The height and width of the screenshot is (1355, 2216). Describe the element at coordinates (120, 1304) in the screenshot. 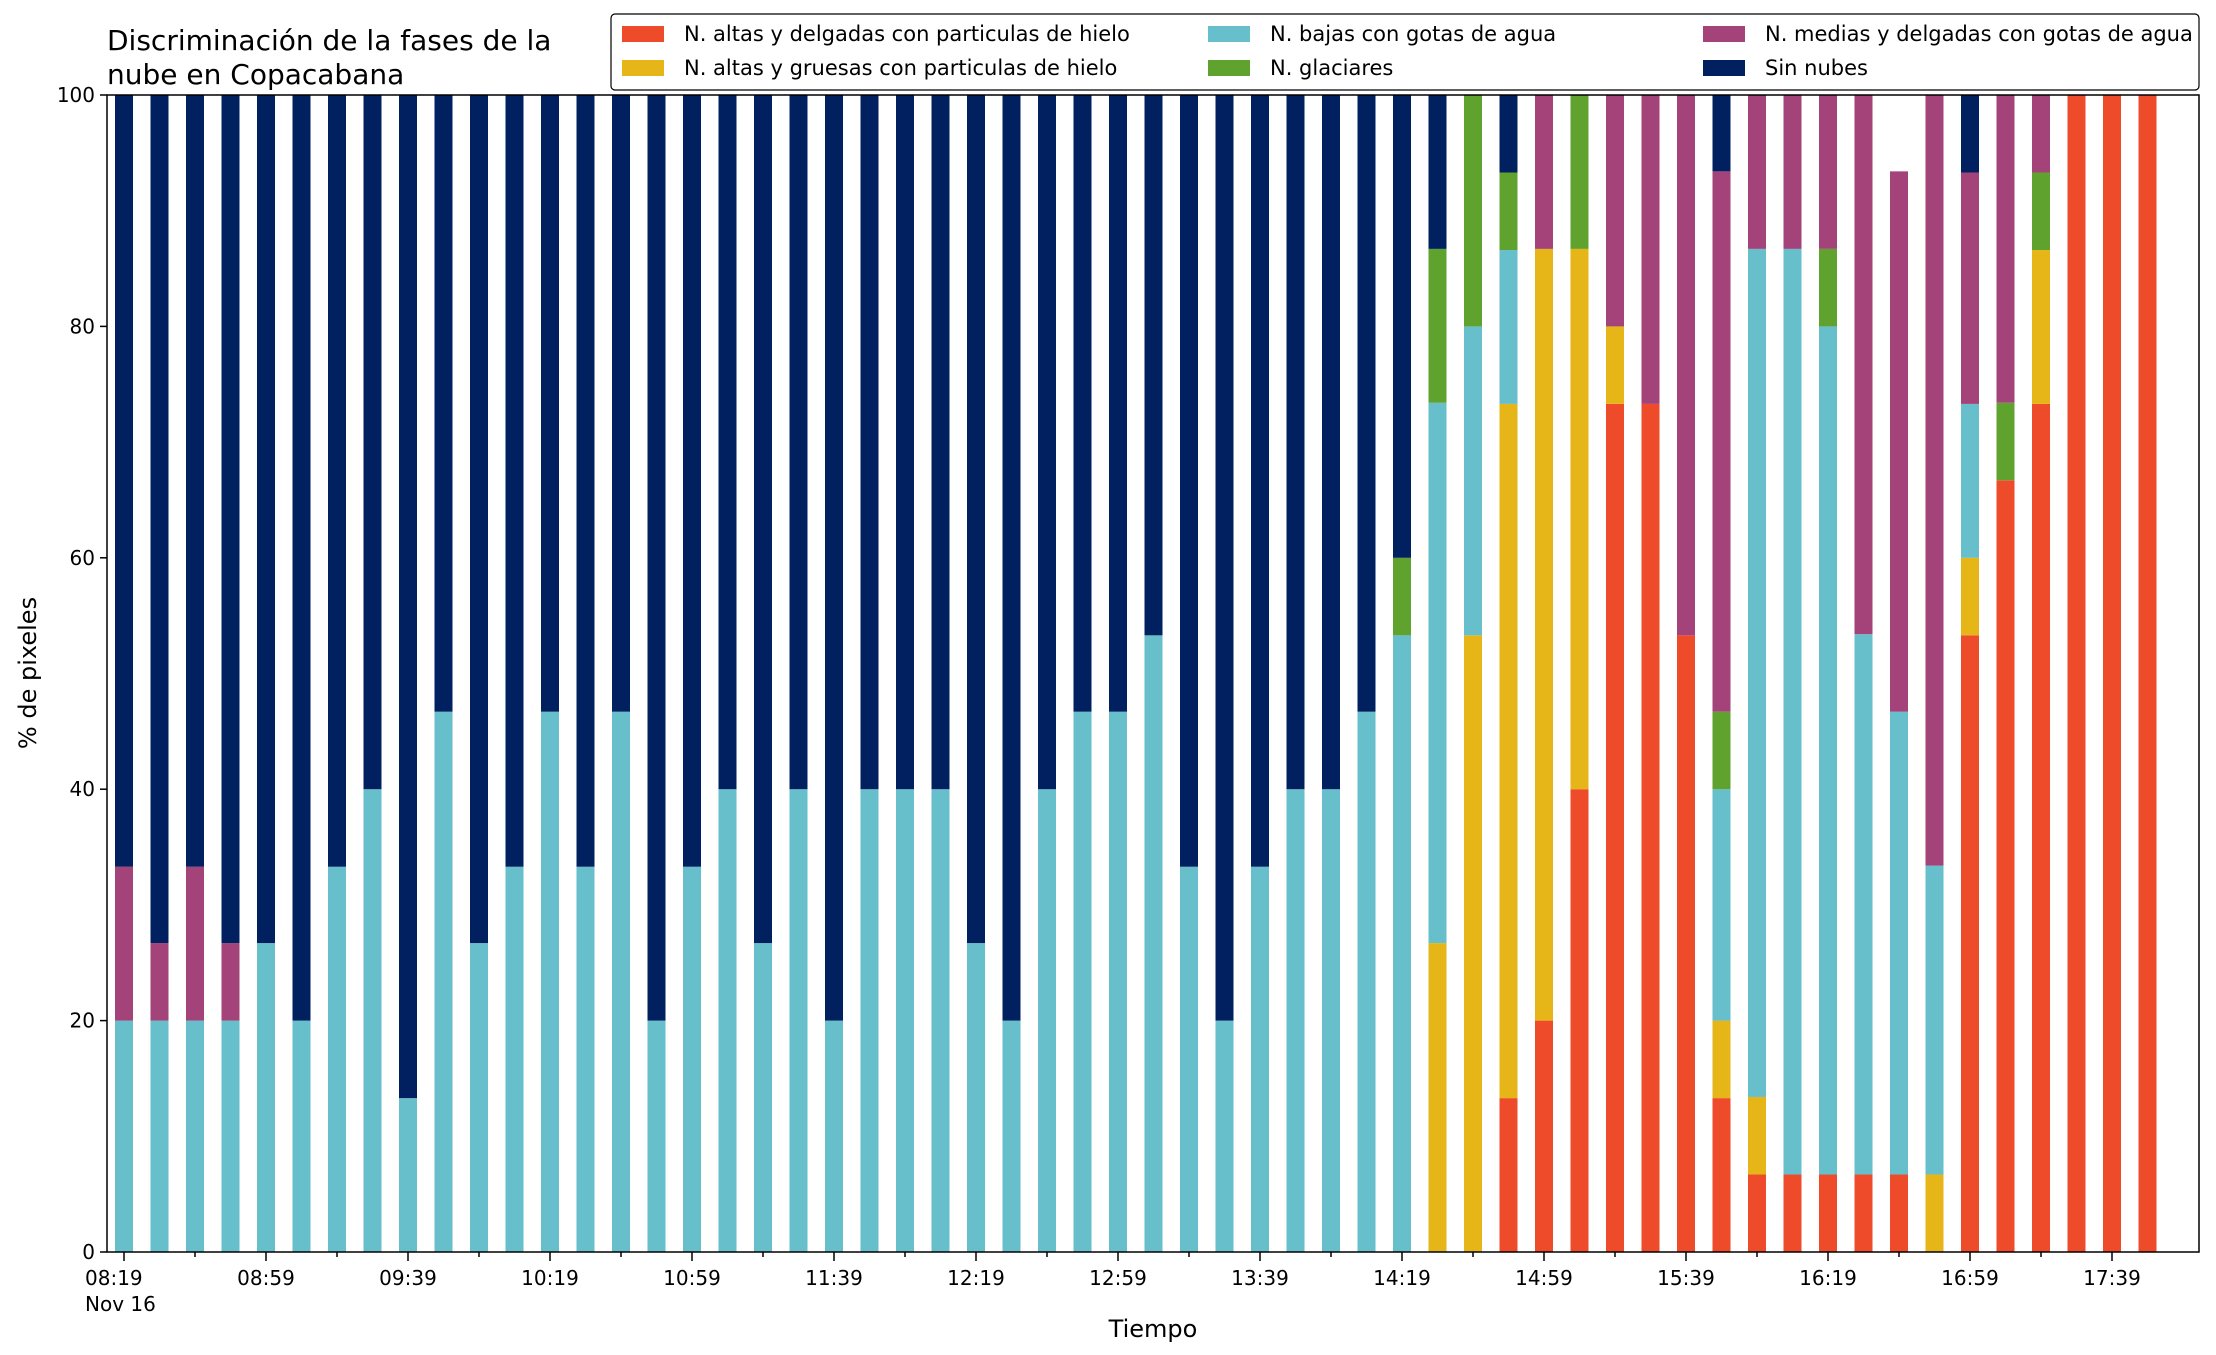

I see `x-tick-sublabel: Nov 16` at that location.